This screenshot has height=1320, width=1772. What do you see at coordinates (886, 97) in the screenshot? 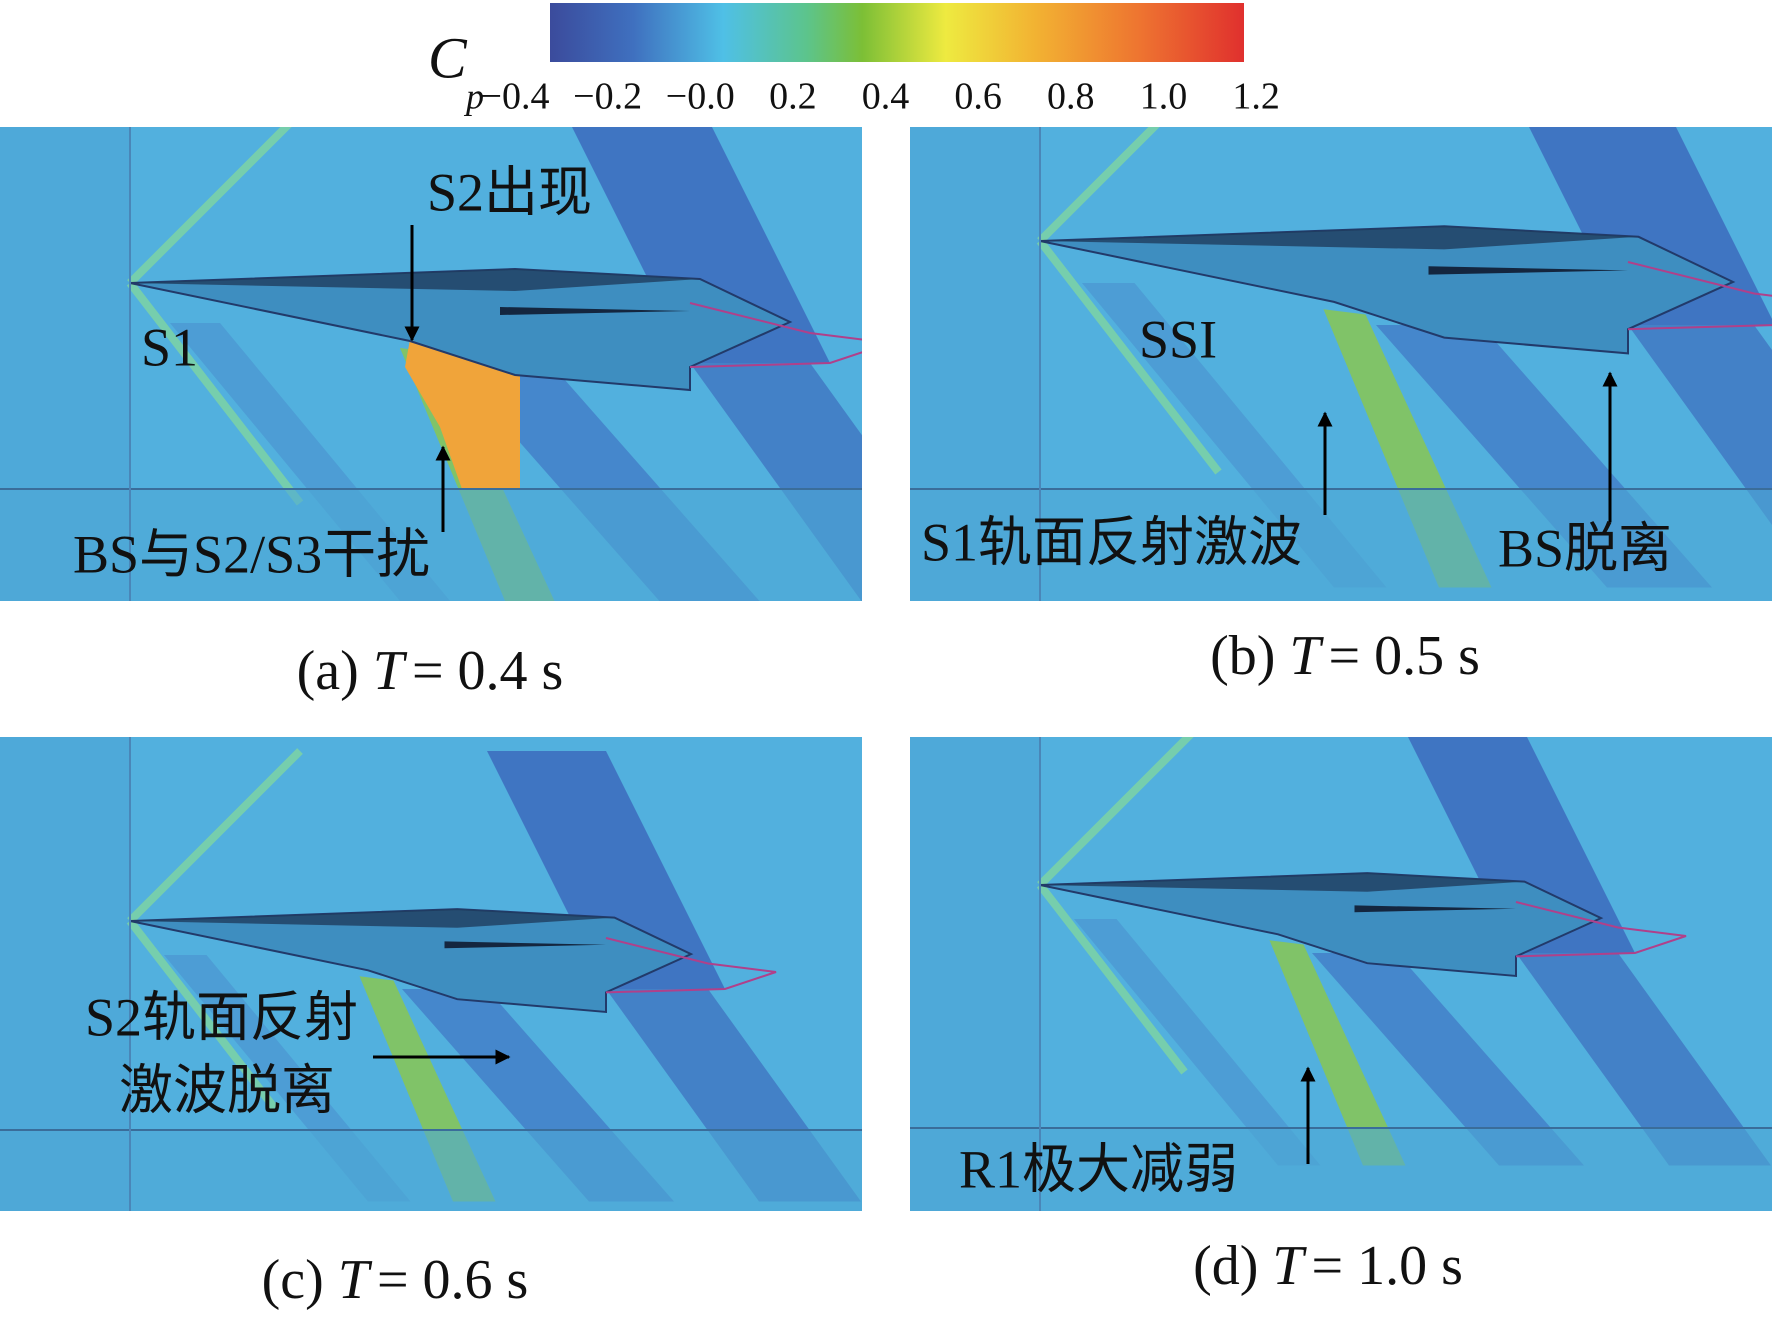
I see `colorbar-tick-label: 0.4` at bounding box center [886, 97].